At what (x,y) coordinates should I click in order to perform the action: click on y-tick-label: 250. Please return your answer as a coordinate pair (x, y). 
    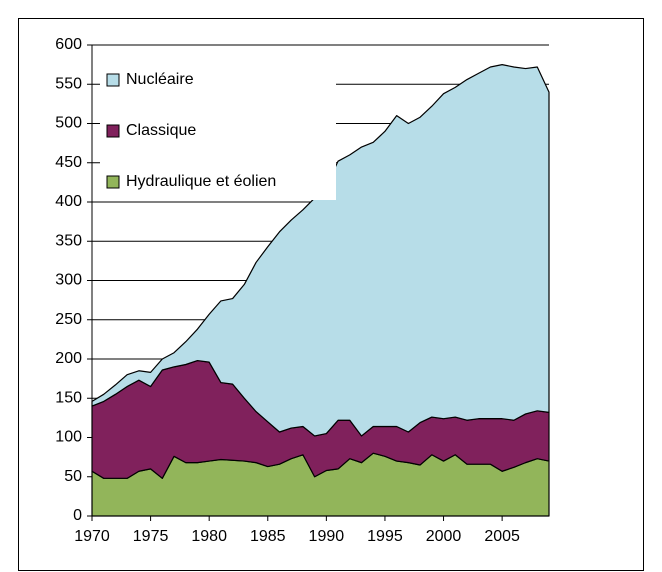
    Looking at the image, I should click on (68, 319).